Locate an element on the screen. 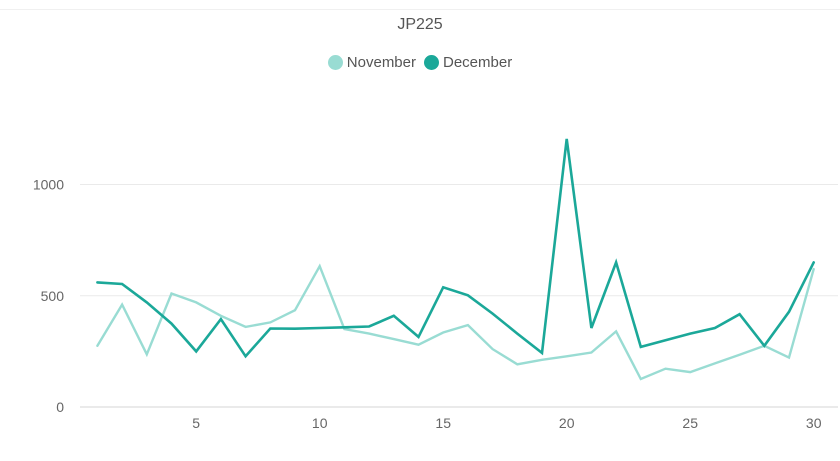 The image size is (840, 461). x-tick-label: 10 is located at coordinates (320, 423).